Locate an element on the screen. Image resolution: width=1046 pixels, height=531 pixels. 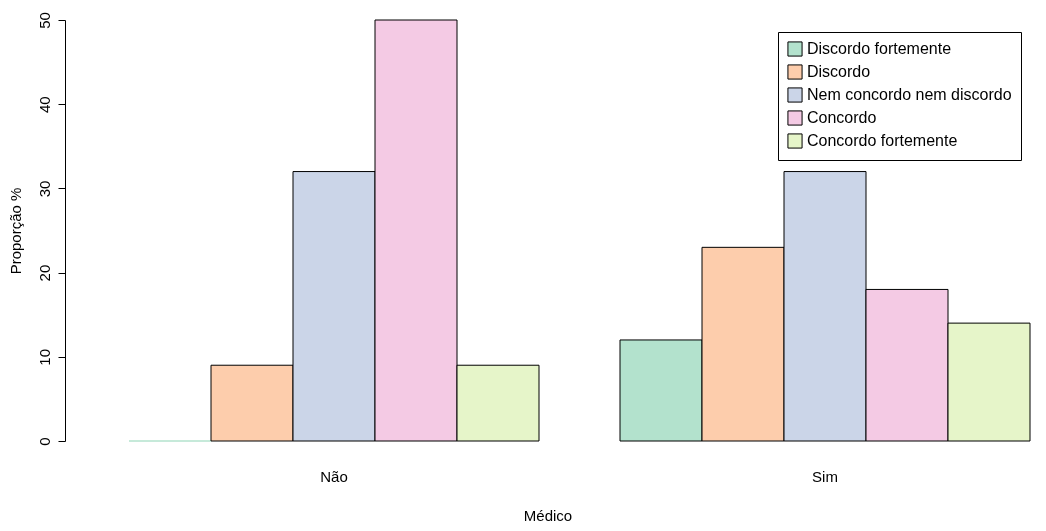
x-tick-label: Sim is located at coordinates (825, 476).